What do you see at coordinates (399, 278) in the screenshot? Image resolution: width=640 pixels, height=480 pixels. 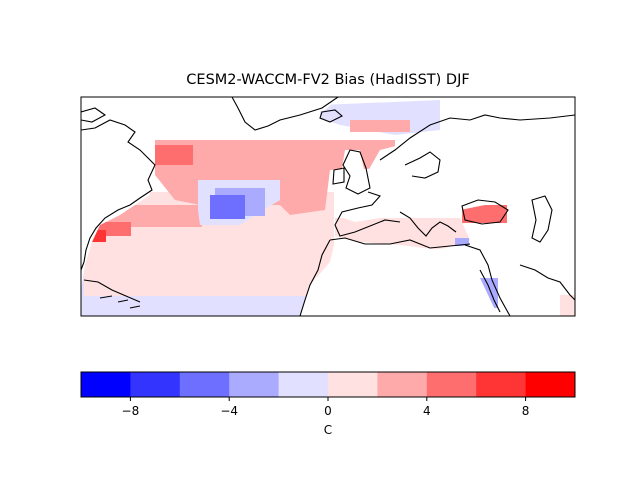 I see `africa-land` at bounding box center [399, 278].